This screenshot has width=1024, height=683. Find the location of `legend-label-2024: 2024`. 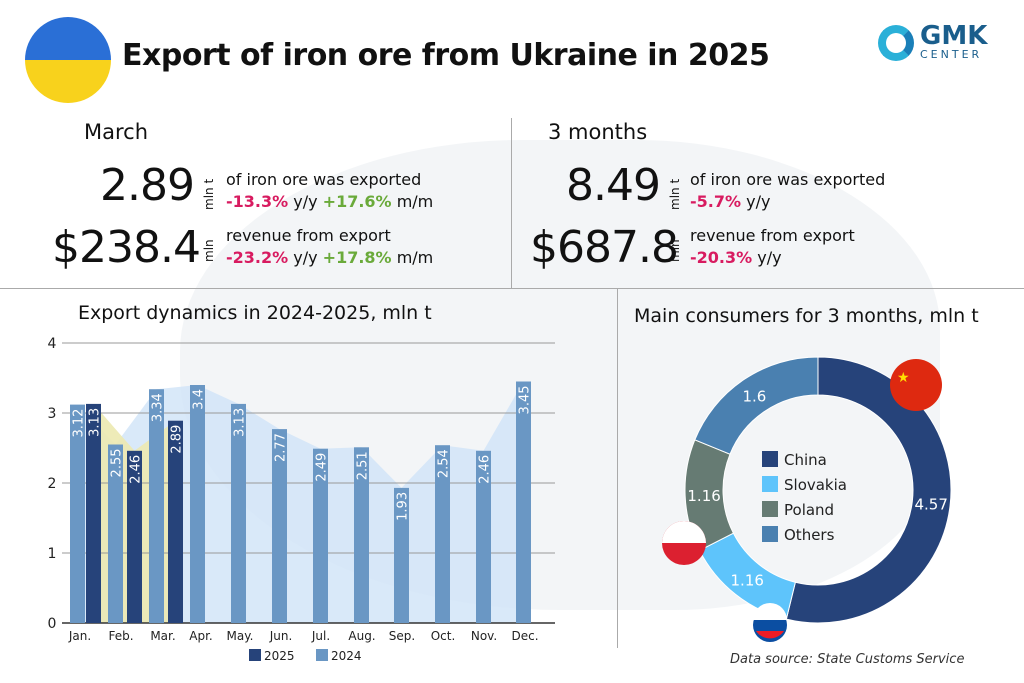

legend-label-2024: 2024 is located at coordinates (346, 656).